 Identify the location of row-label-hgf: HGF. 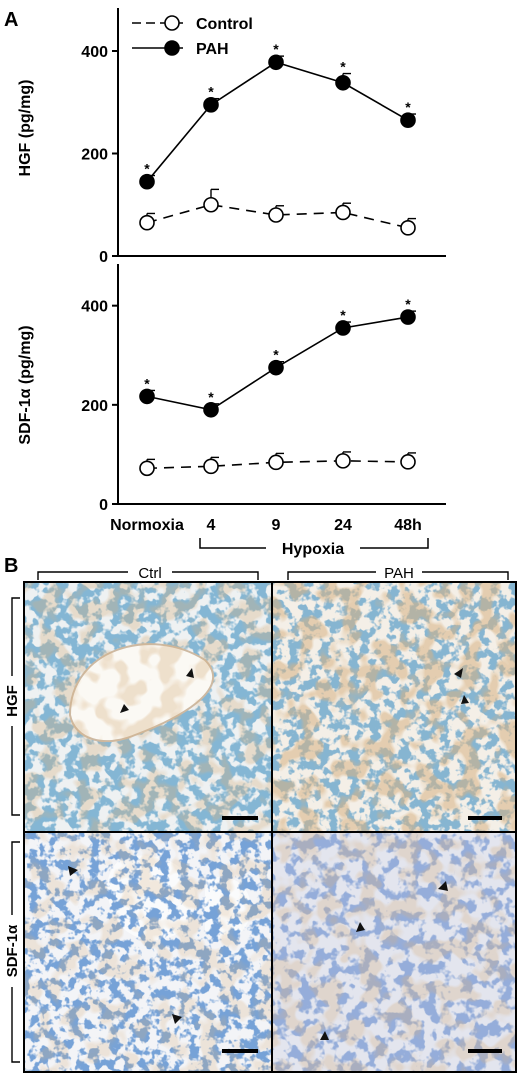
(12, 701).